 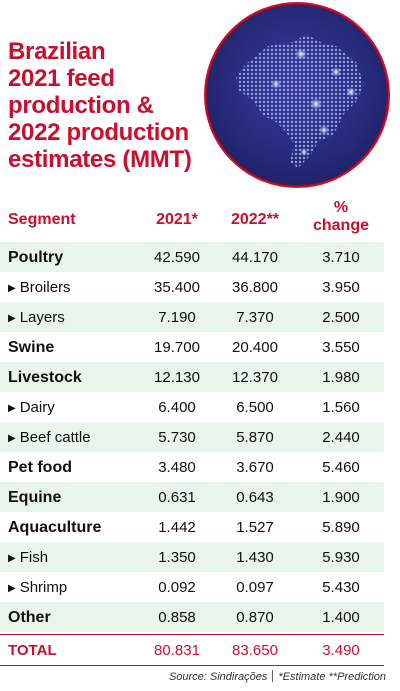 I want to click on title-line: 2022 production, so click(x=98, y=132).